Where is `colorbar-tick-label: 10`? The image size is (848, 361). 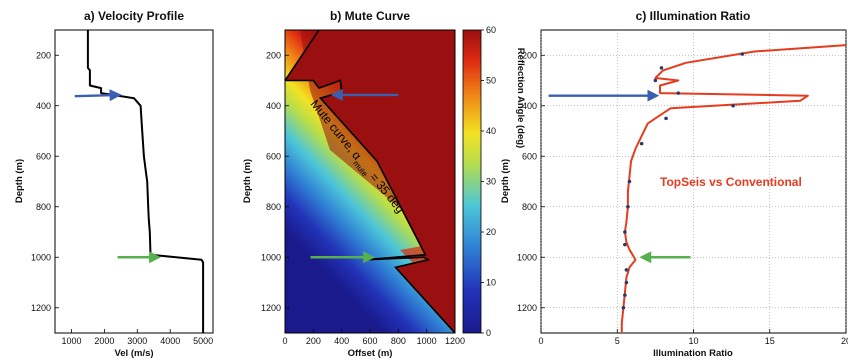
colorbar-tick-label: 10 is located at coordinates (491, 283).